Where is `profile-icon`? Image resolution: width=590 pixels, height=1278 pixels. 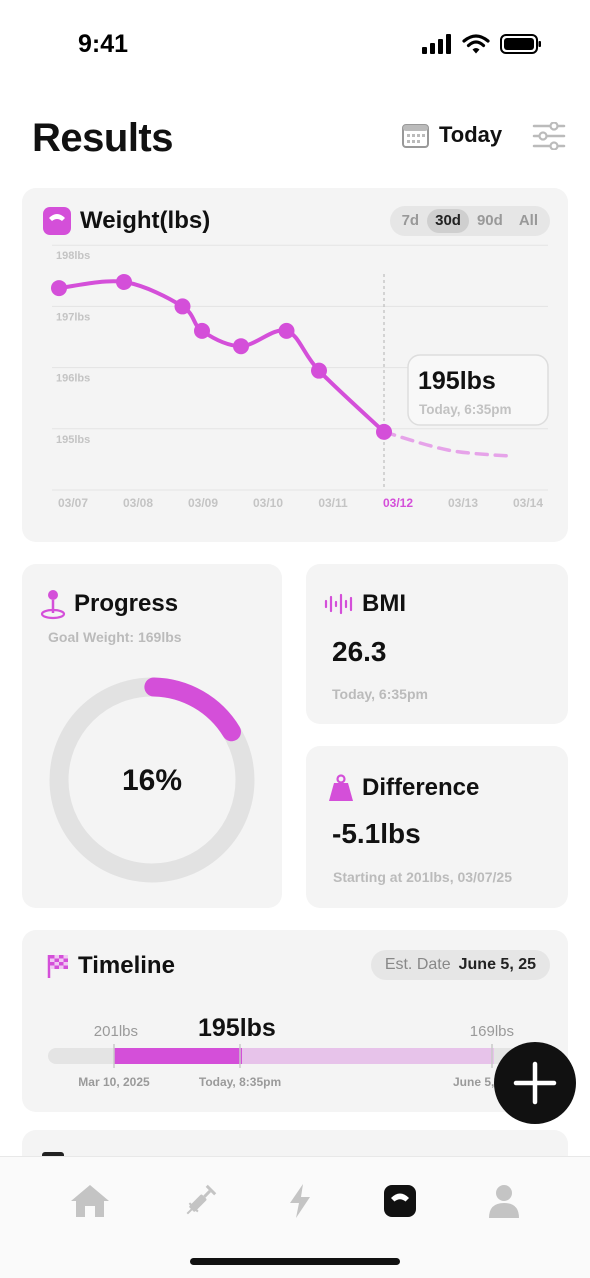 profile-icon is located at coordinates (504, 1201).